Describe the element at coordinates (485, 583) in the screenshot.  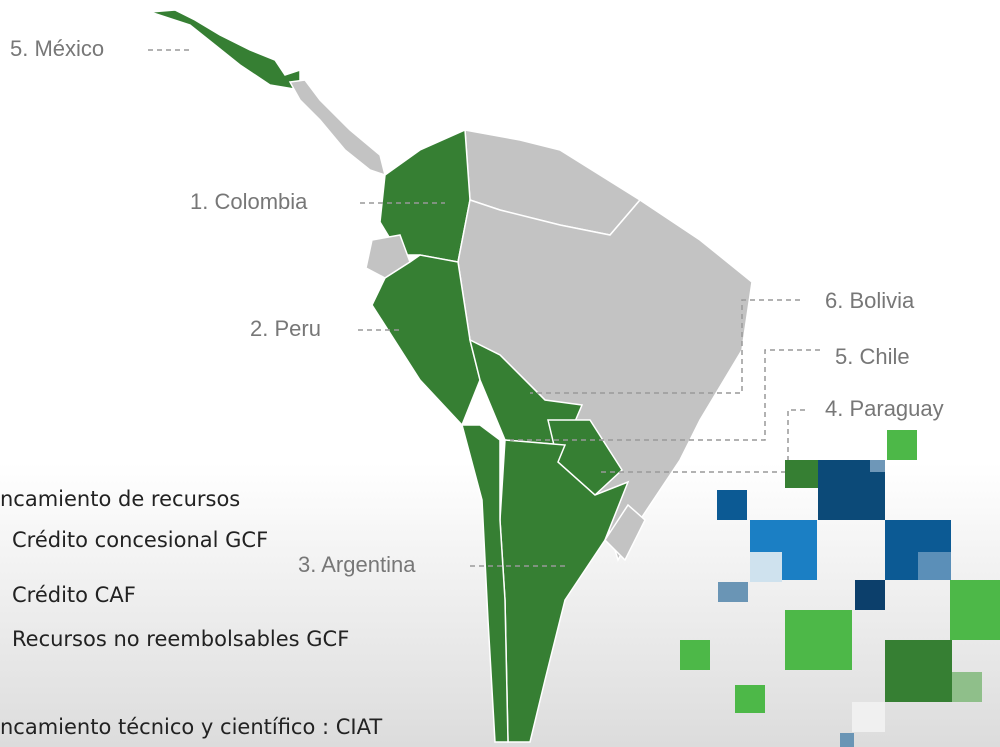
I see `chile` at that location.